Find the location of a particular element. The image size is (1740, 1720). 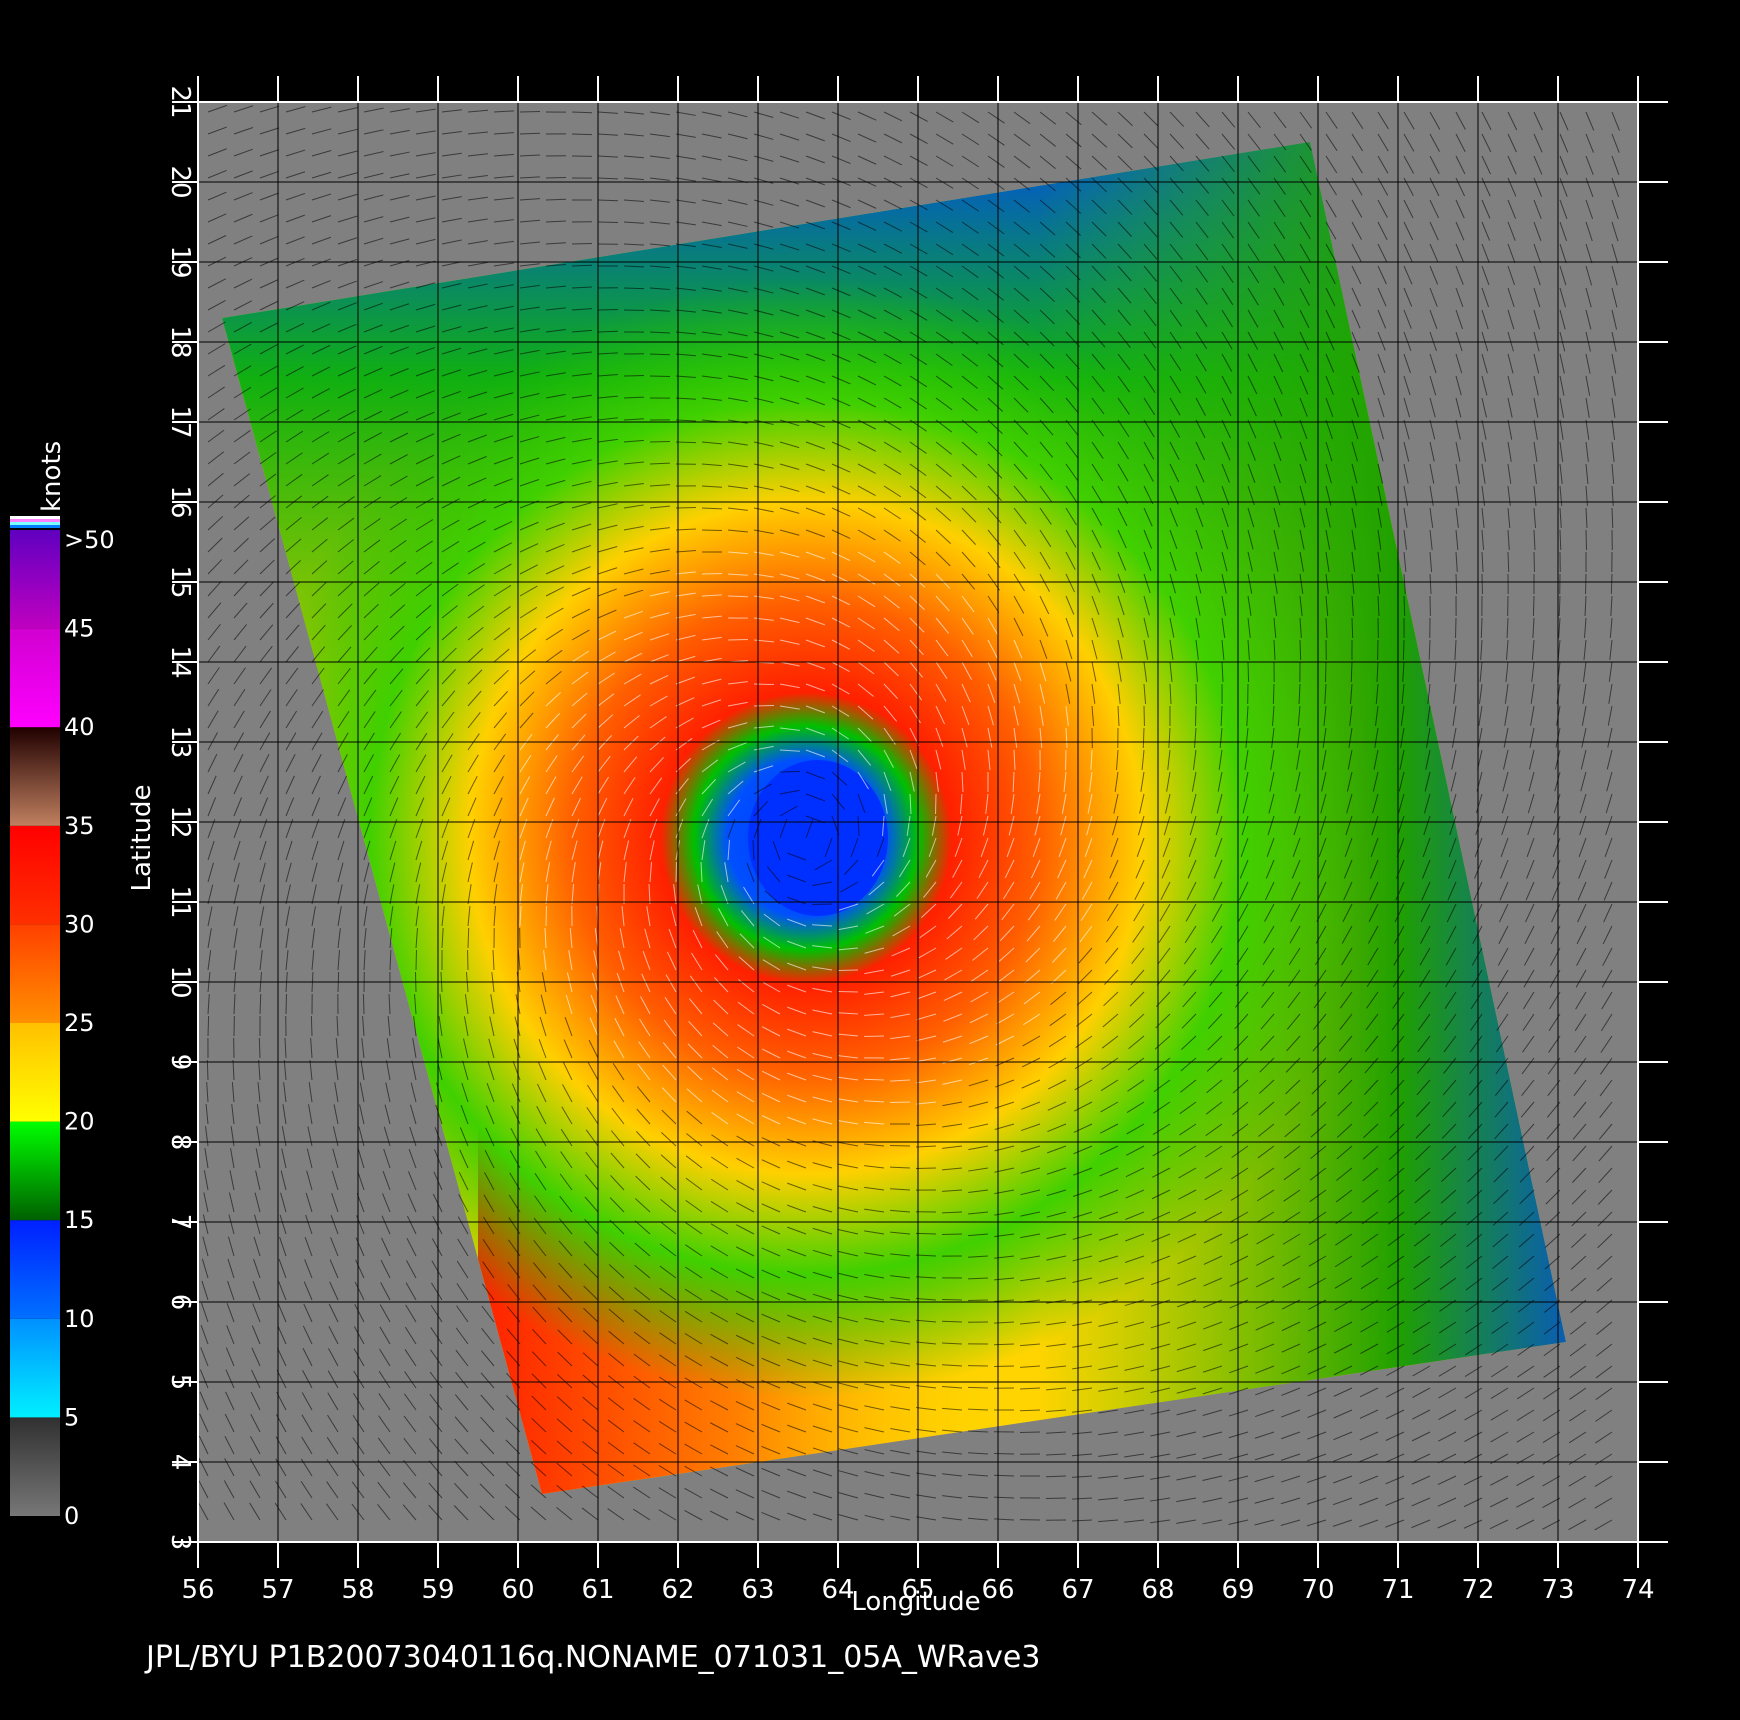

colorbar-band is located at coordinates (35, 1368).